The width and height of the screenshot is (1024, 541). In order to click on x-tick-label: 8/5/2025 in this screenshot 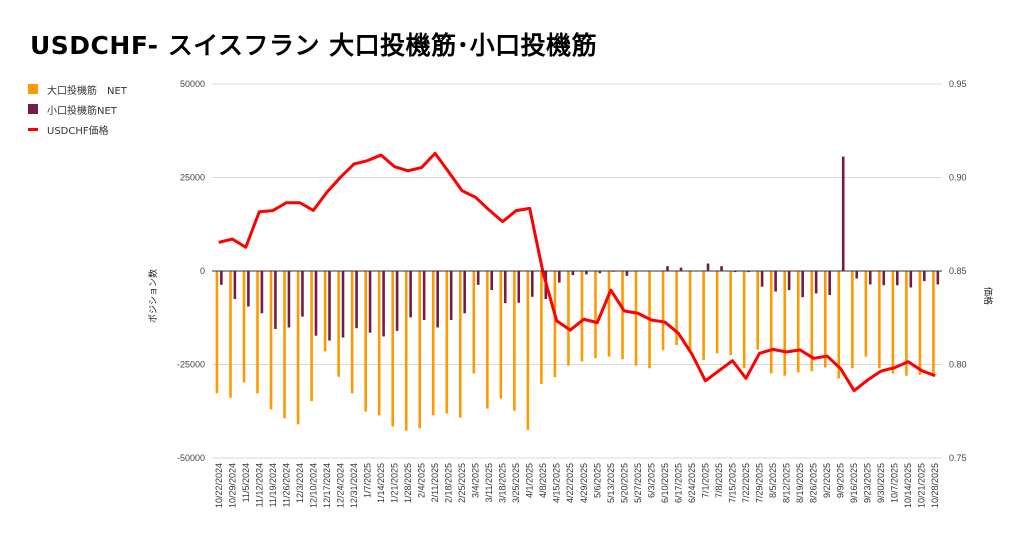, I will do `click(773, 480)`.